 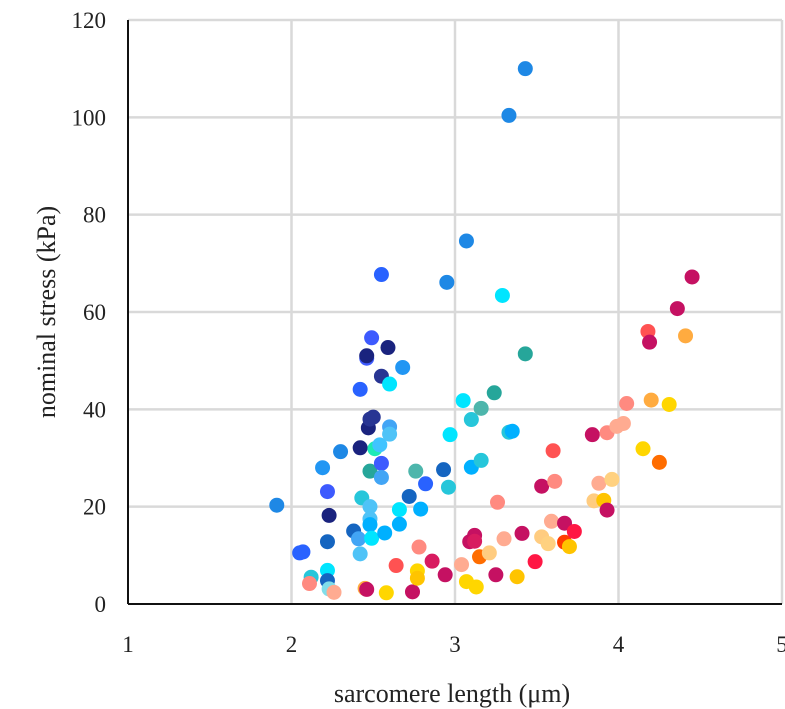 I want to click on x-tick-labels: 1 2 3 4 5, so click(x=453, y=644).